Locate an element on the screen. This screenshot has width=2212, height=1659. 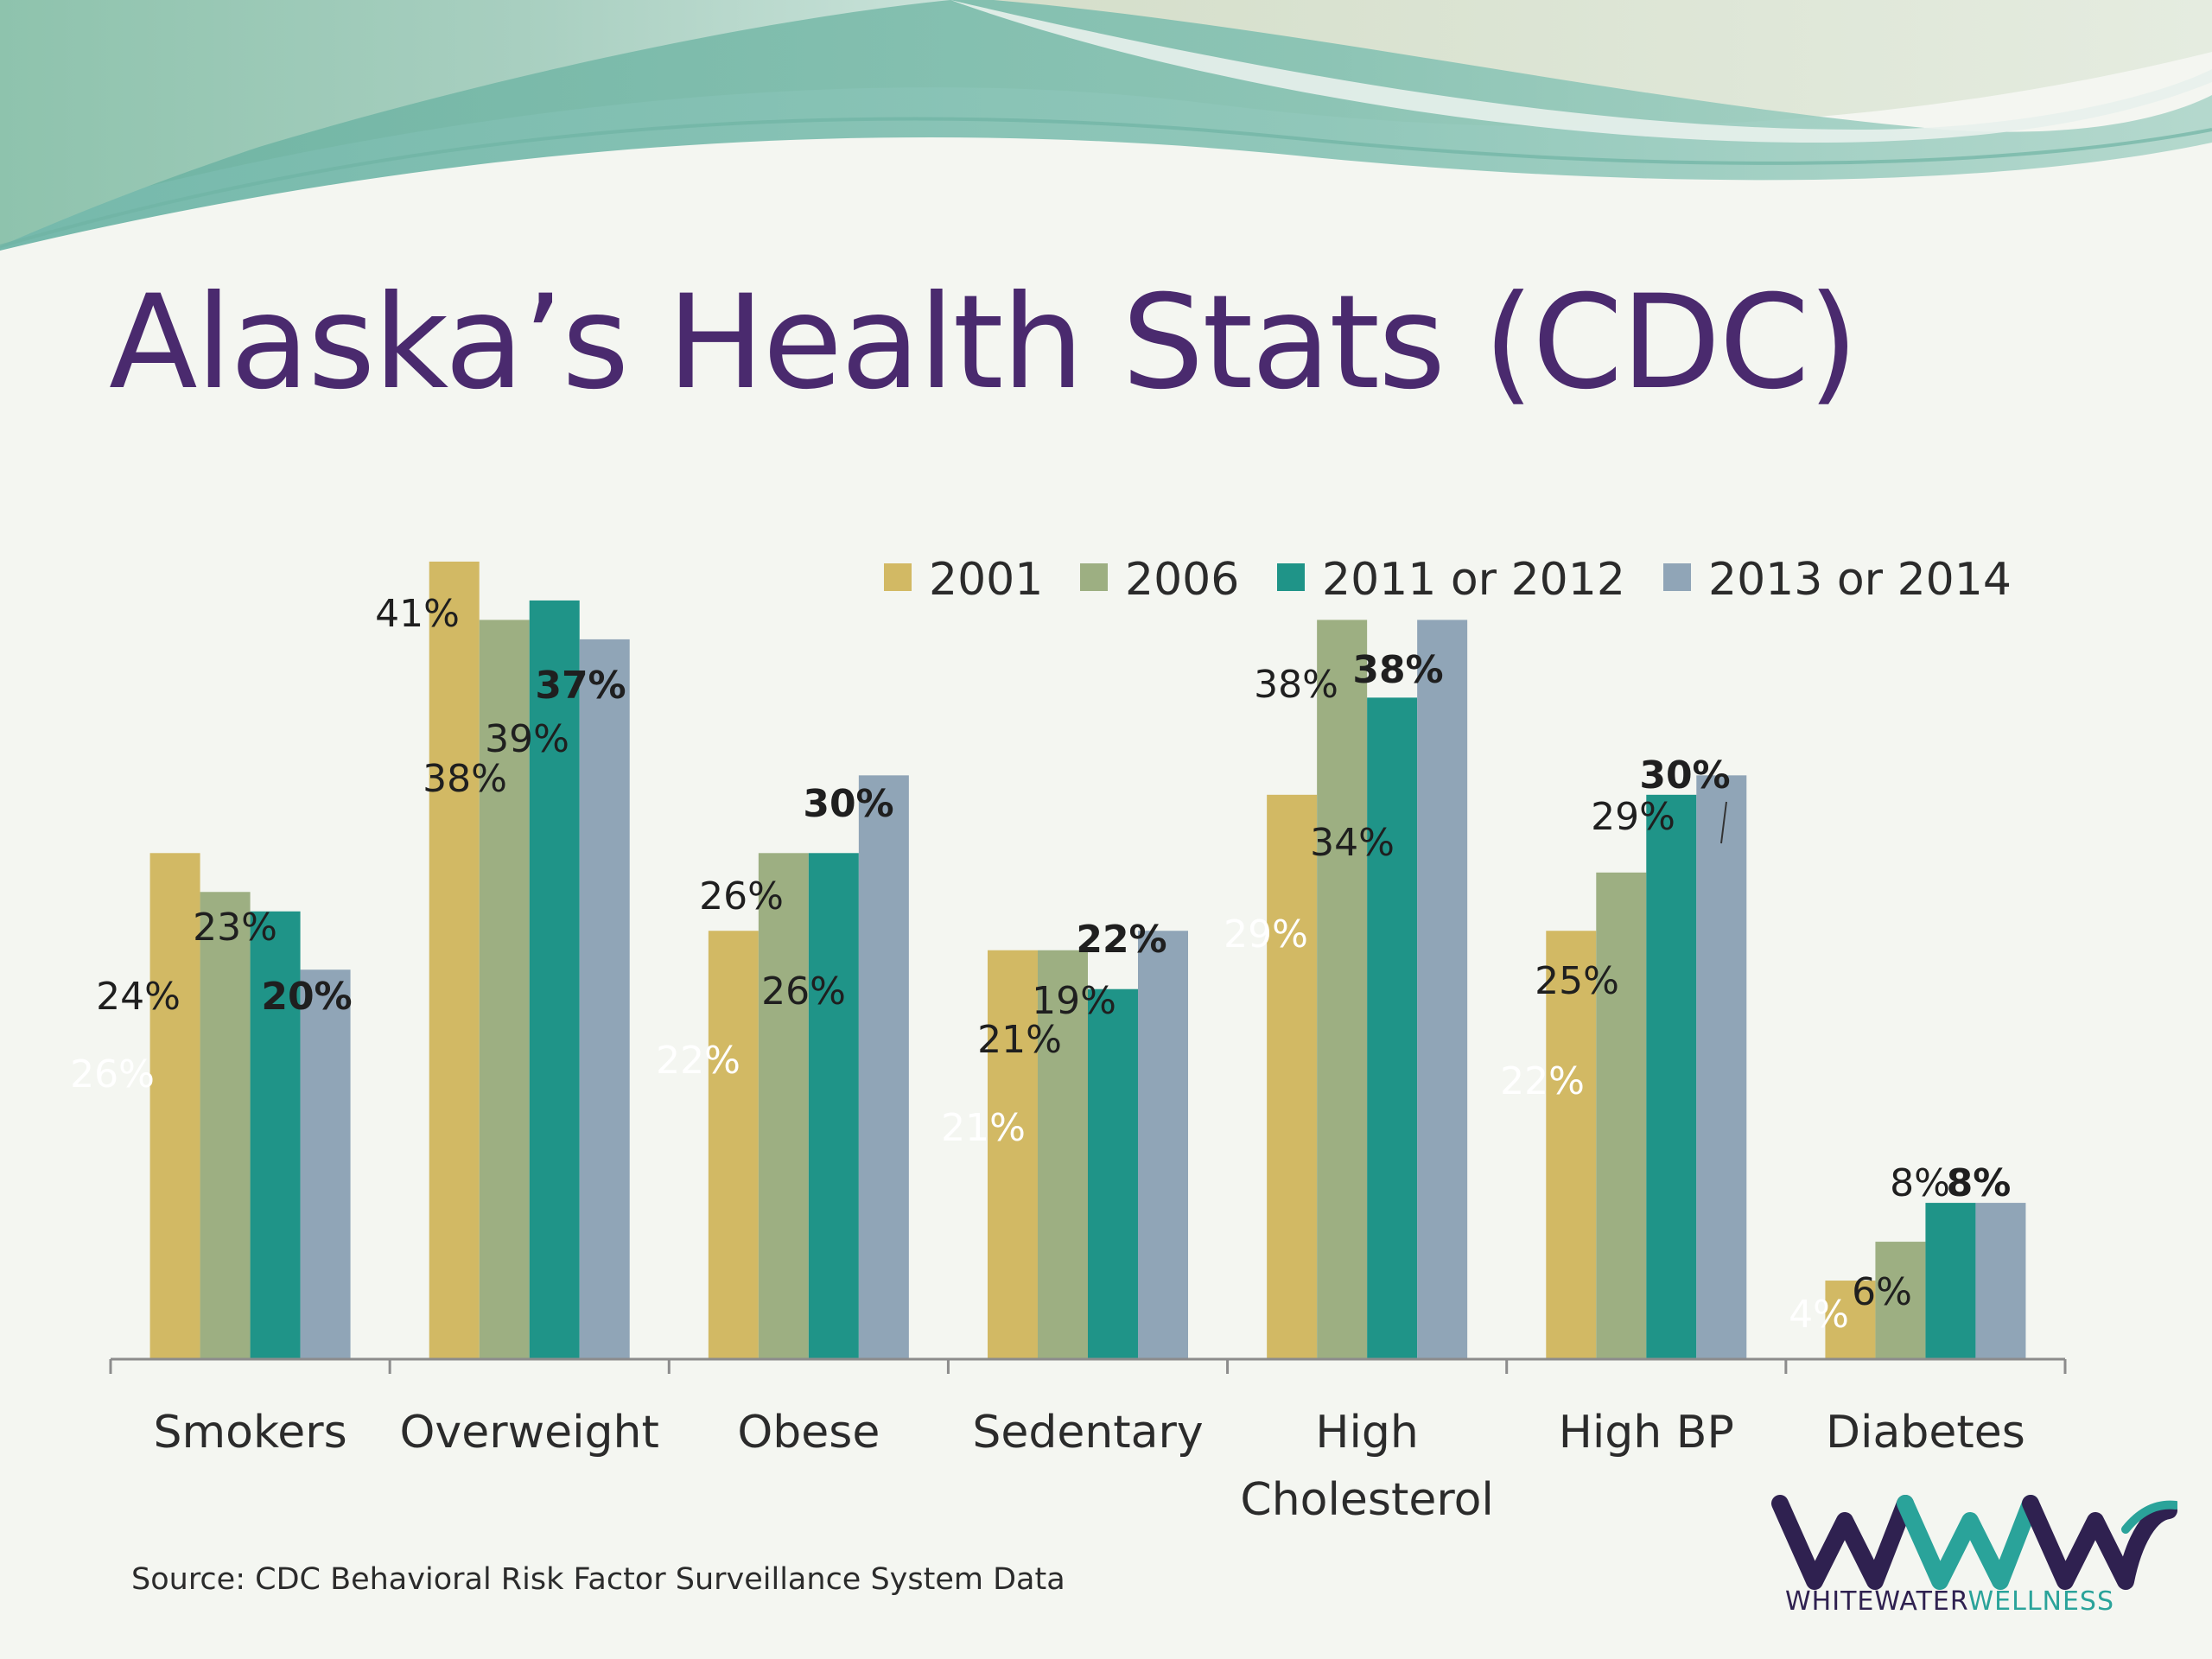
data-label-high-cholesterol-2001: 29% is located at coordinates (1266, 934).